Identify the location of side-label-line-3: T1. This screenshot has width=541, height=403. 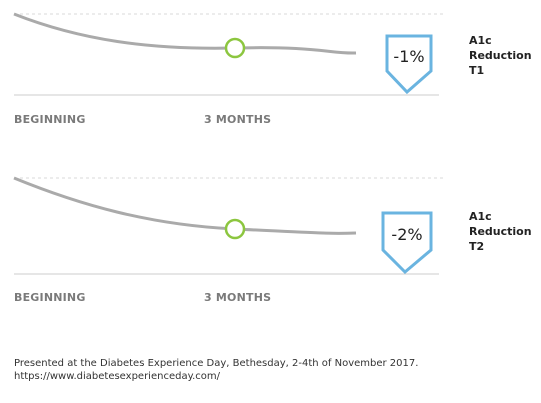
(476, 70).